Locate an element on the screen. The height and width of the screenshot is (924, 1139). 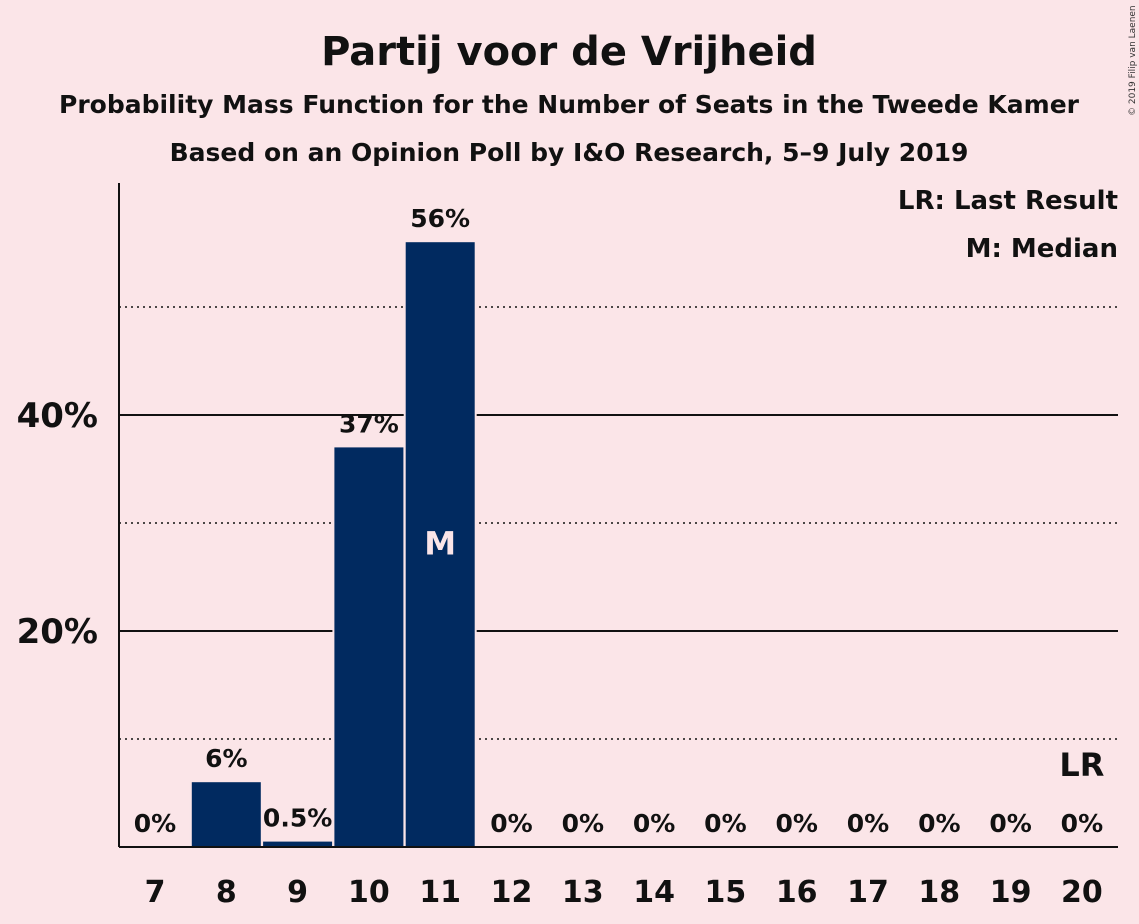
bar-value-label-14: 0% is located at coordinates (654, 823).